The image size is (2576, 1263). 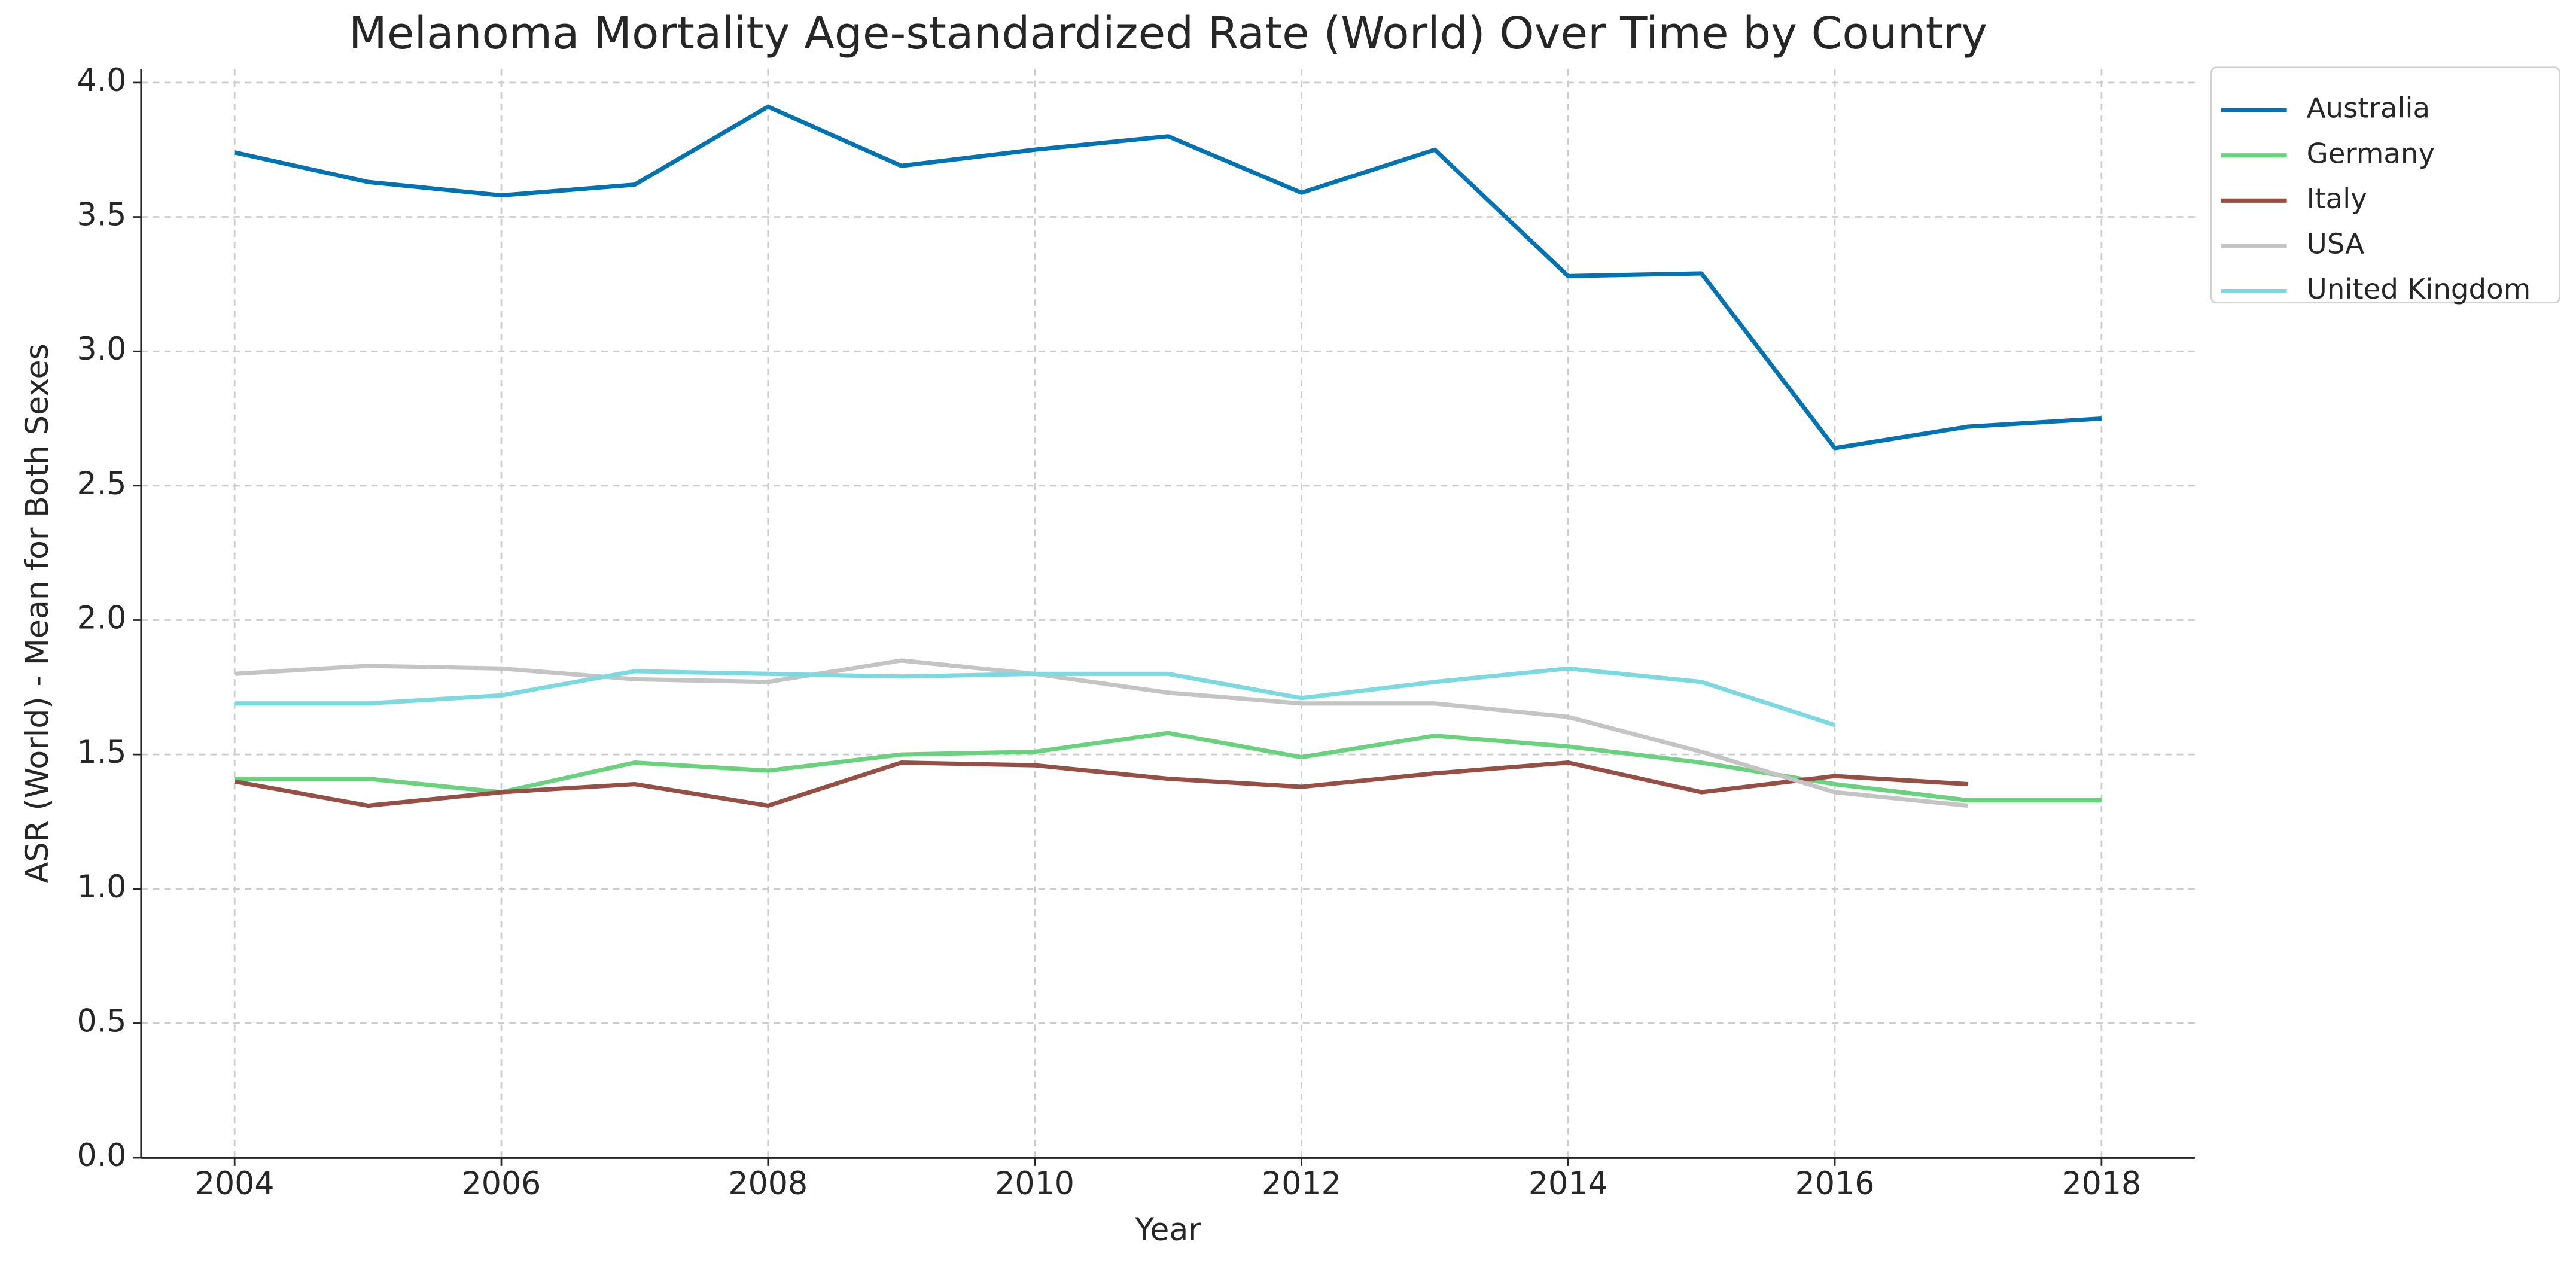 What do you see at coordinates (2101, 1184) in the screenshot?
I see `x-tick-label: 2018` at bounding box center [2101, 1184].